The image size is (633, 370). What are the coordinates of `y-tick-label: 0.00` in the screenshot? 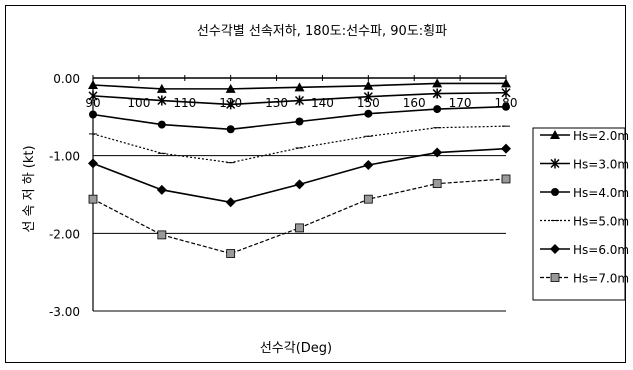 It's located at (66, 79).